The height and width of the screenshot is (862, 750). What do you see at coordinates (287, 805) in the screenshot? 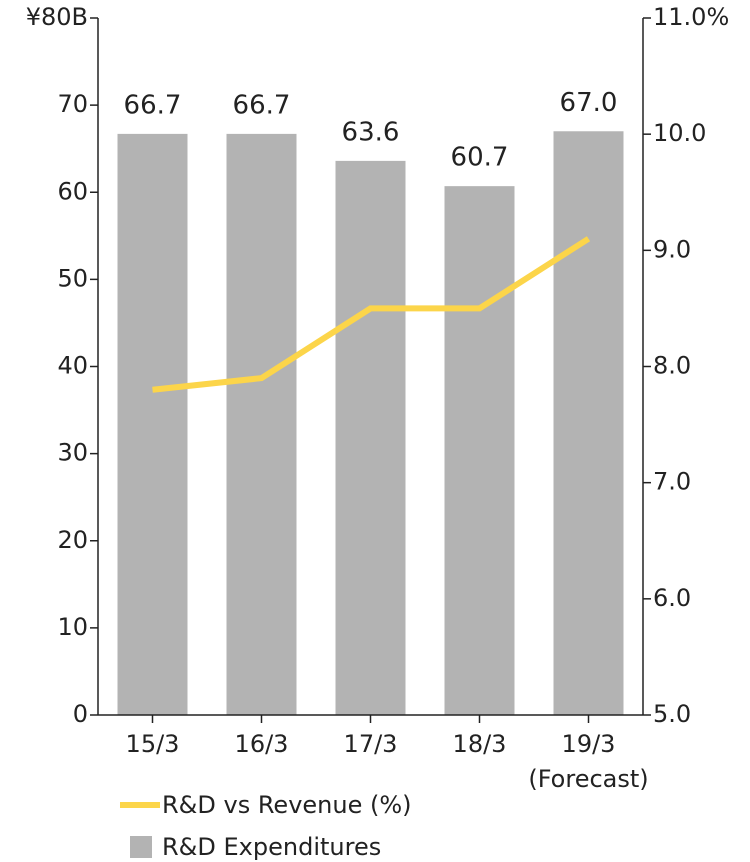
I see `legend-label: R&D vs Revenue (%)` at bounding box center [287, 805].